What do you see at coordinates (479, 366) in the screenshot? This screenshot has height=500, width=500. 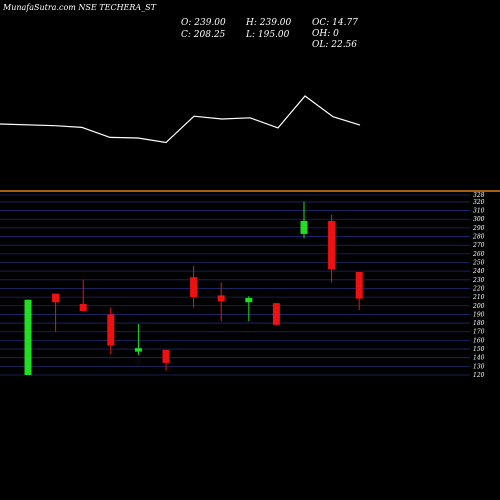 I see `y-tick-label: 130` at bounding box center [479, 366].